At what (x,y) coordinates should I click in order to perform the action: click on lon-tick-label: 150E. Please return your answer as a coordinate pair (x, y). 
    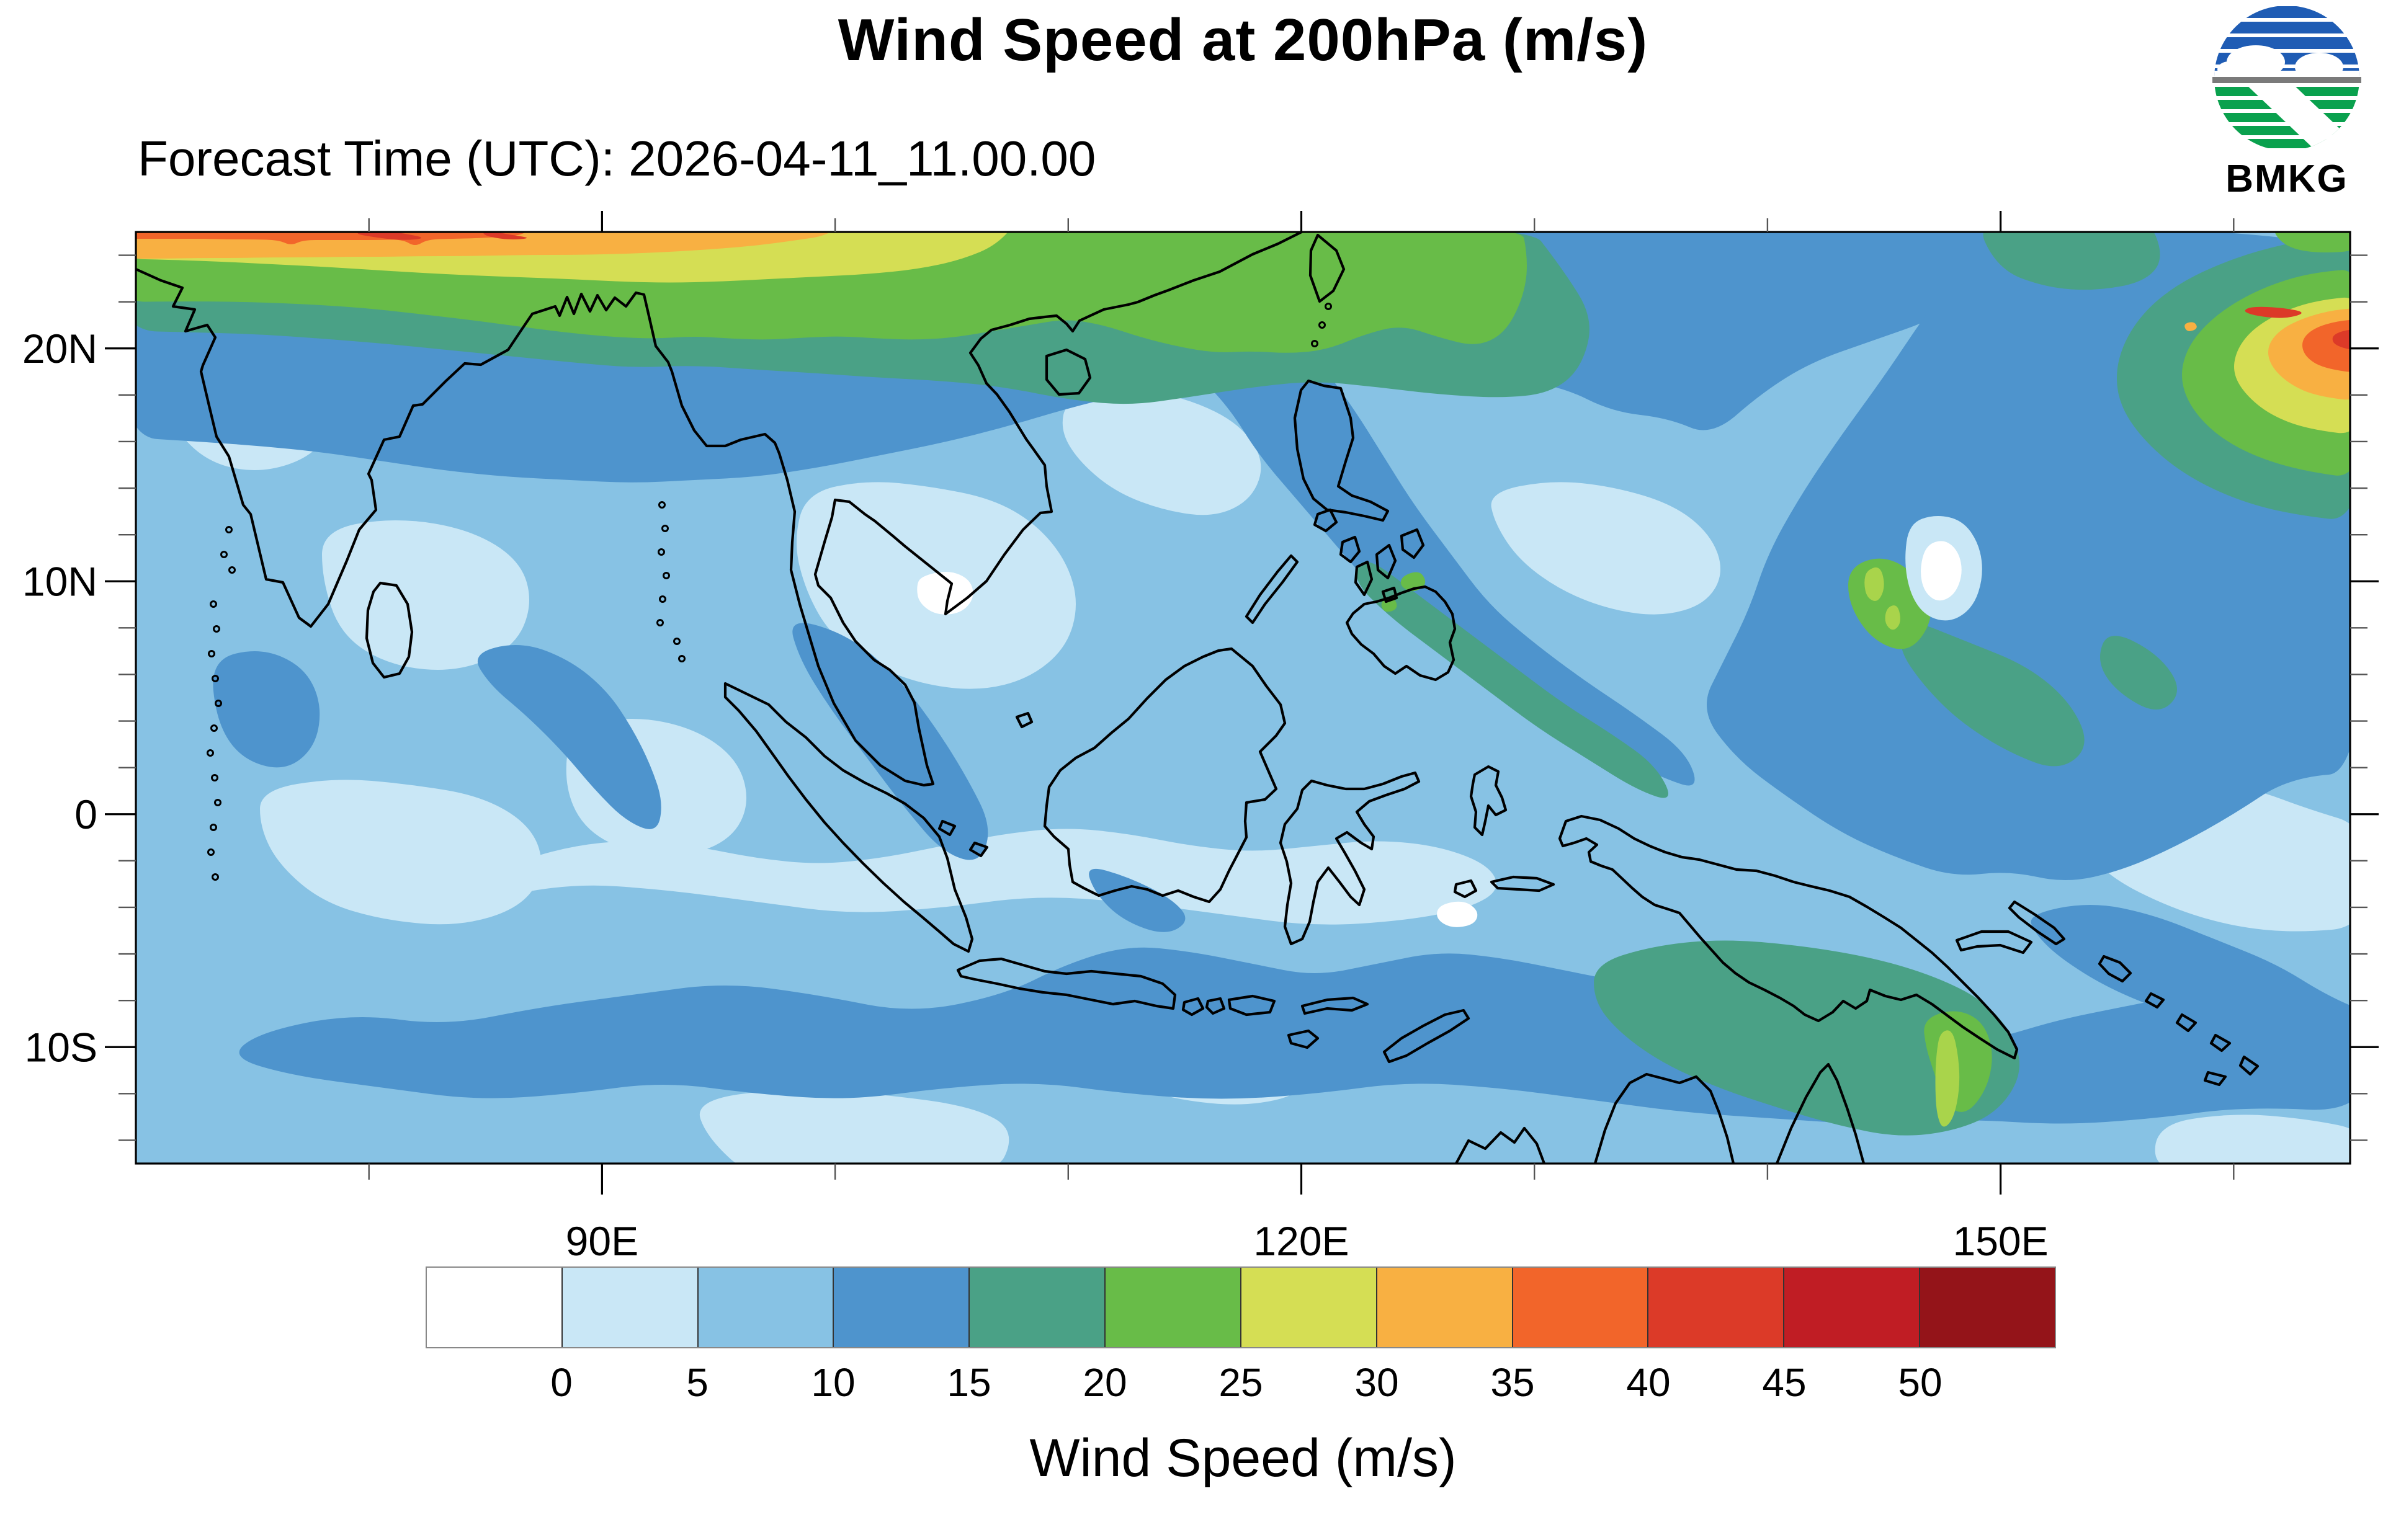
    Looking at the image, I should click on (2001, 1241).